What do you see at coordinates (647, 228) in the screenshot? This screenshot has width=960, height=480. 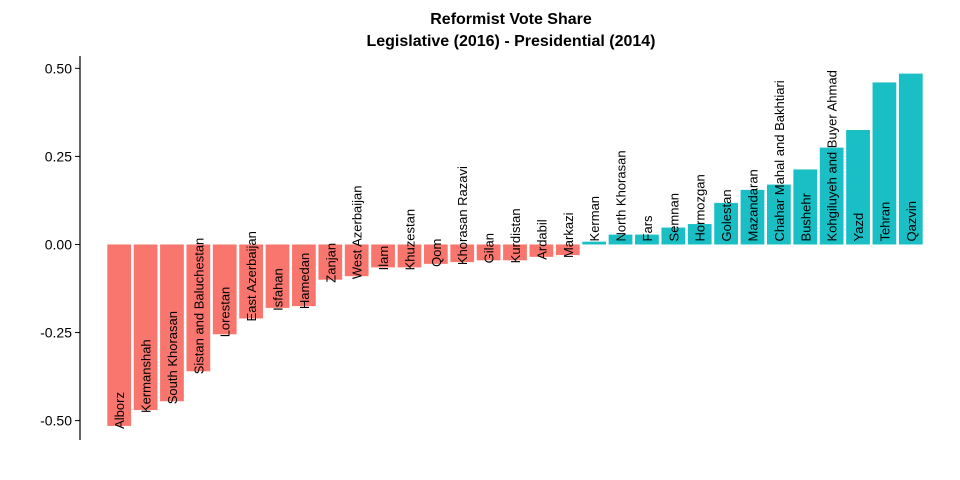 I see `bar-label: Fars` at bounding box center [647, 228].